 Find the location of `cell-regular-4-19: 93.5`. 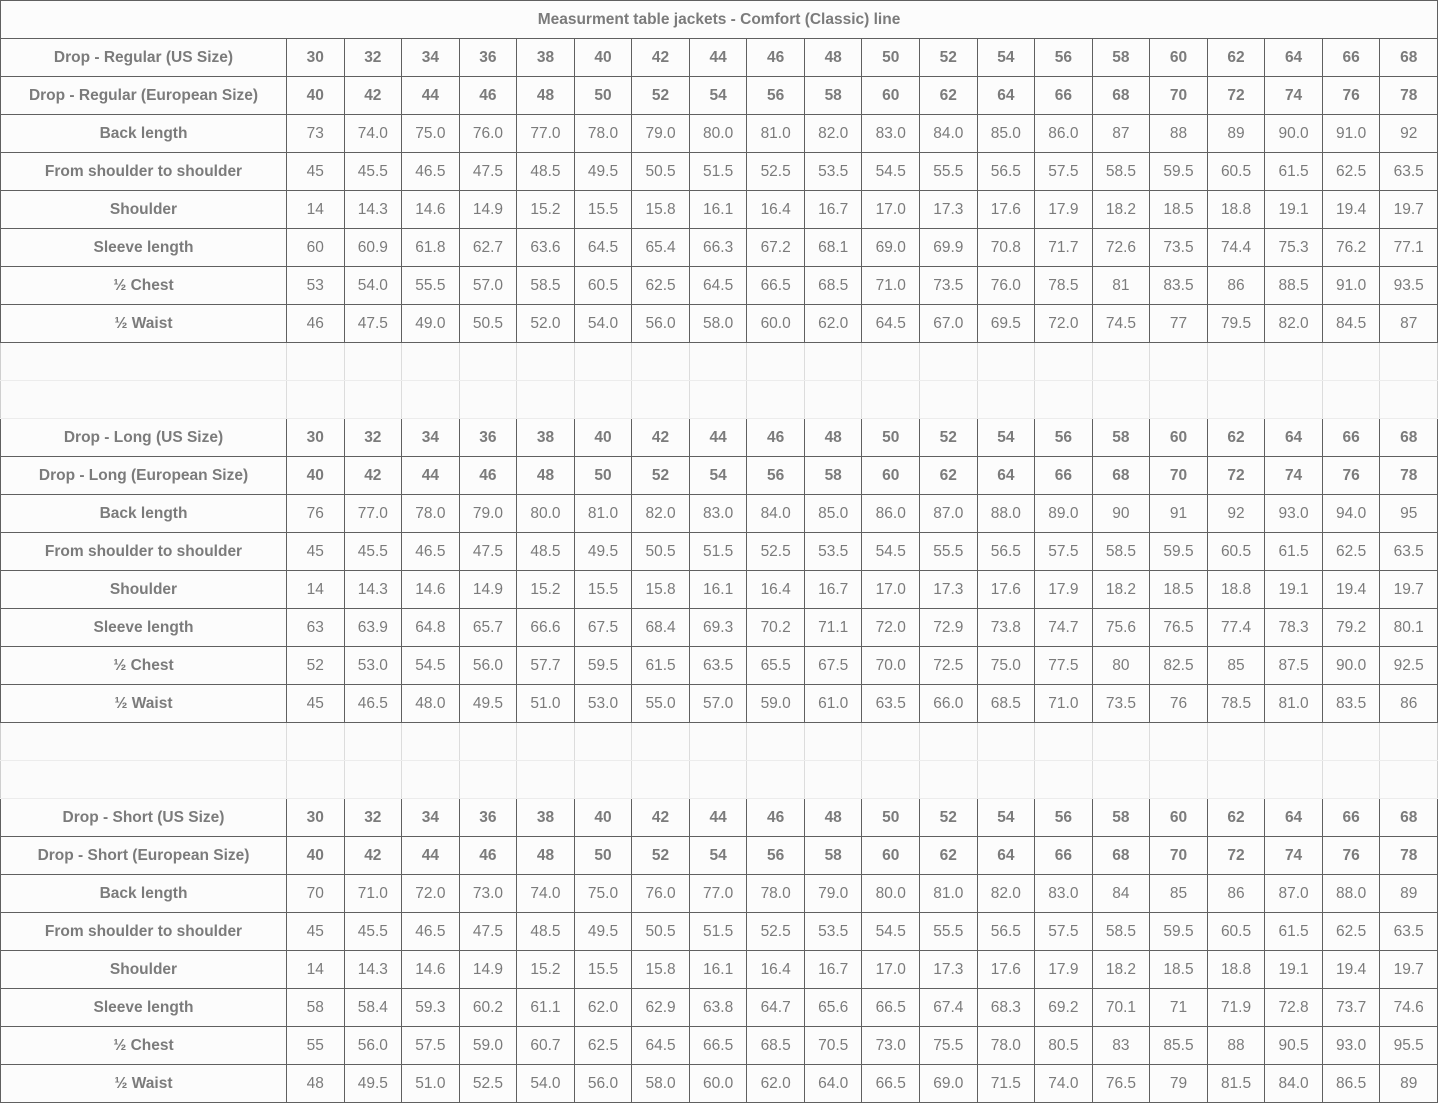

cell-regular-4-19: 93.5 is located at coordinates (1409, 285).